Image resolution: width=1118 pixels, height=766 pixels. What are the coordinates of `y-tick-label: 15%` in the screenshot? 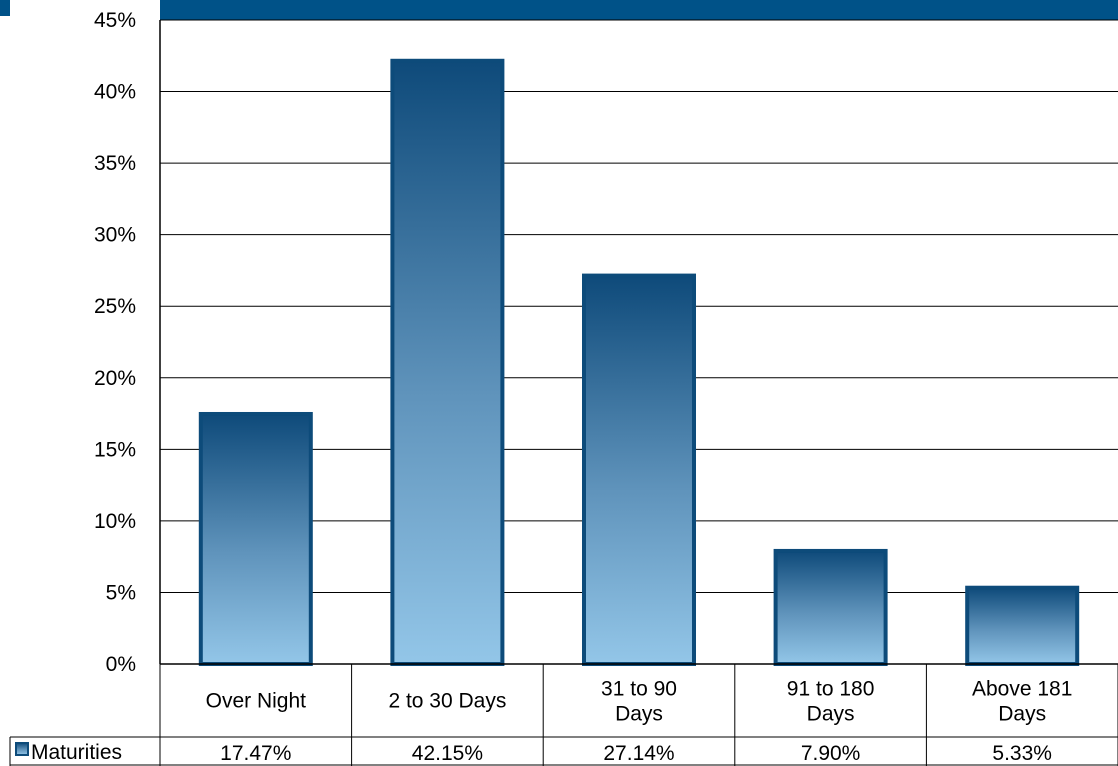 It's located at (115, 449).